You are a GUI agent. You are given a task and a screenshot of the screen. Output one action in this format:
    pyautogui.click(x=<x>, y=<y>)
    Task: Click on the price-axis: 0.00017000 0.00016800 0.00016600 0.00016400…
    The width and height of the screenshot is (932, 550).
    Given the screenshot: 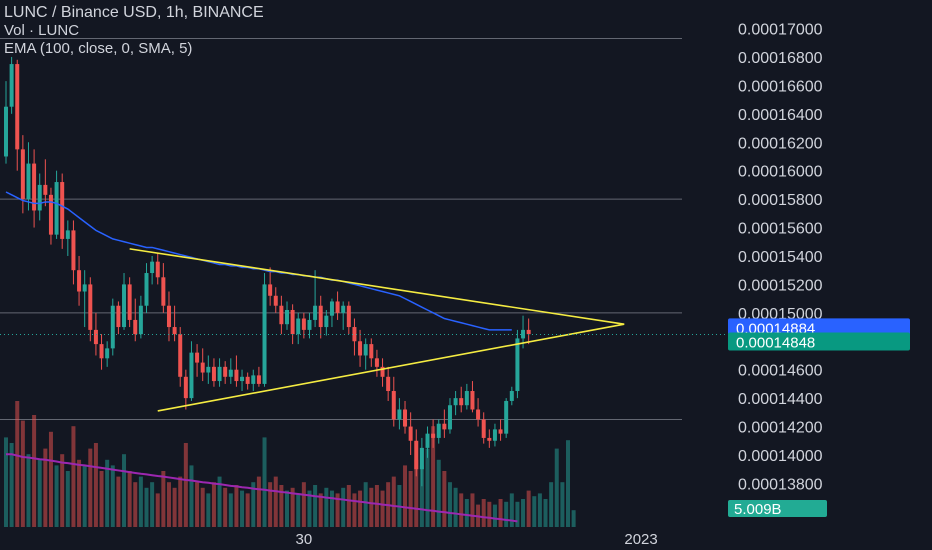 What is the action you would take?
    pyautogui.click(x=780, y=269)
    